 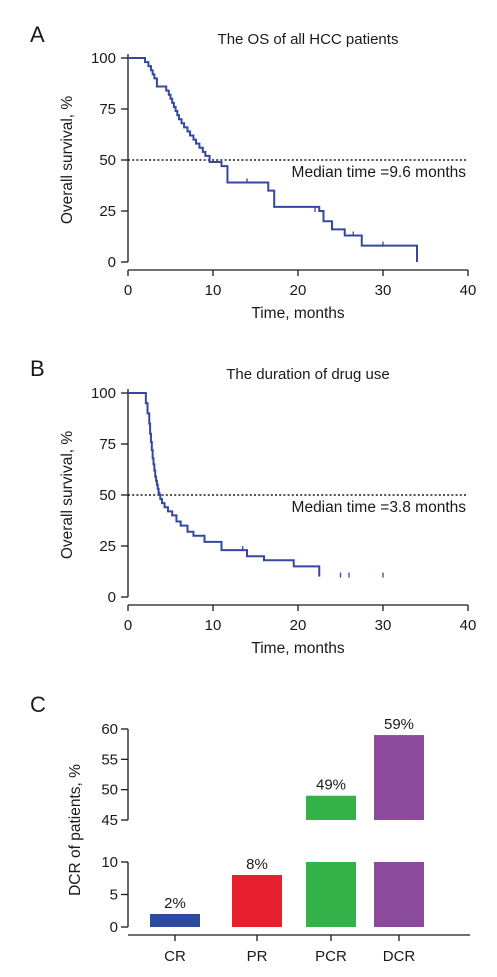 What do you see at coordinates (175, 956) in the screenshot?
I see `x-tick-label: CR` at bounding box center [175, 956].